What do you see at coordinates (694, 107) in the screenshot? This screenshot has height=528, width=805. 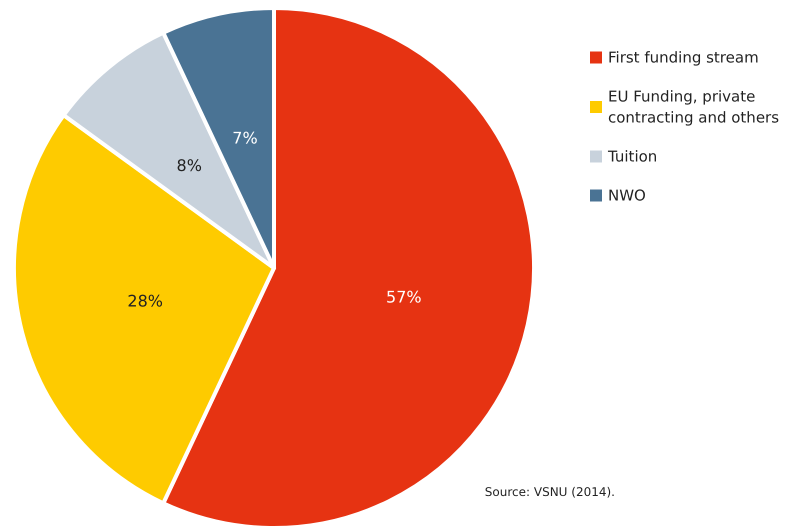 I see `legend-label: EU Funding, private contracting and others` at bounding box center [694, 107].